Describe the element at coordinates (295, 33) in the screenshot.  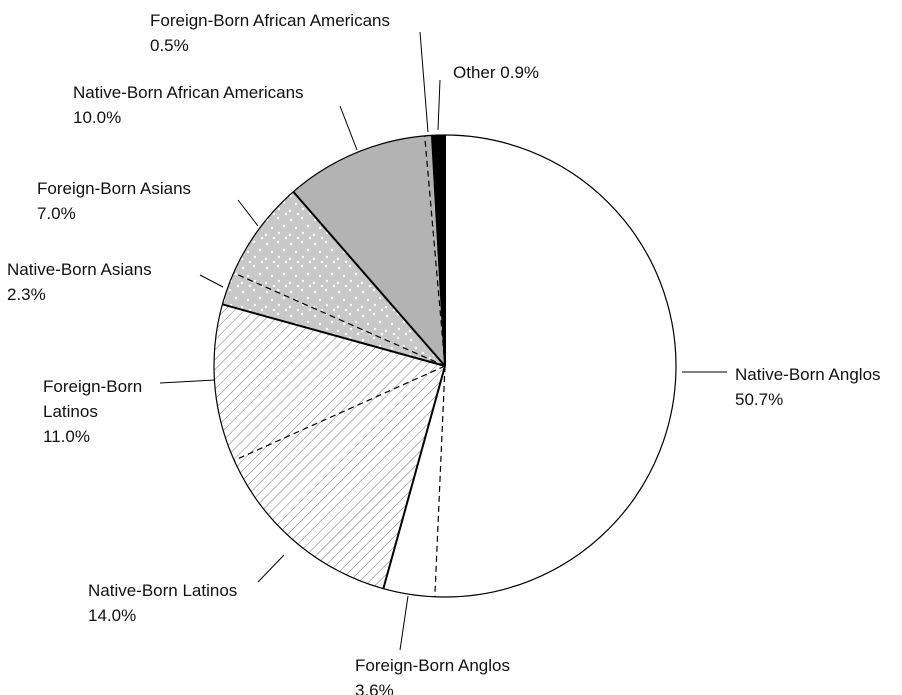
I see `slice-label: Foreign-Born African Americans 0.5%` at that location.